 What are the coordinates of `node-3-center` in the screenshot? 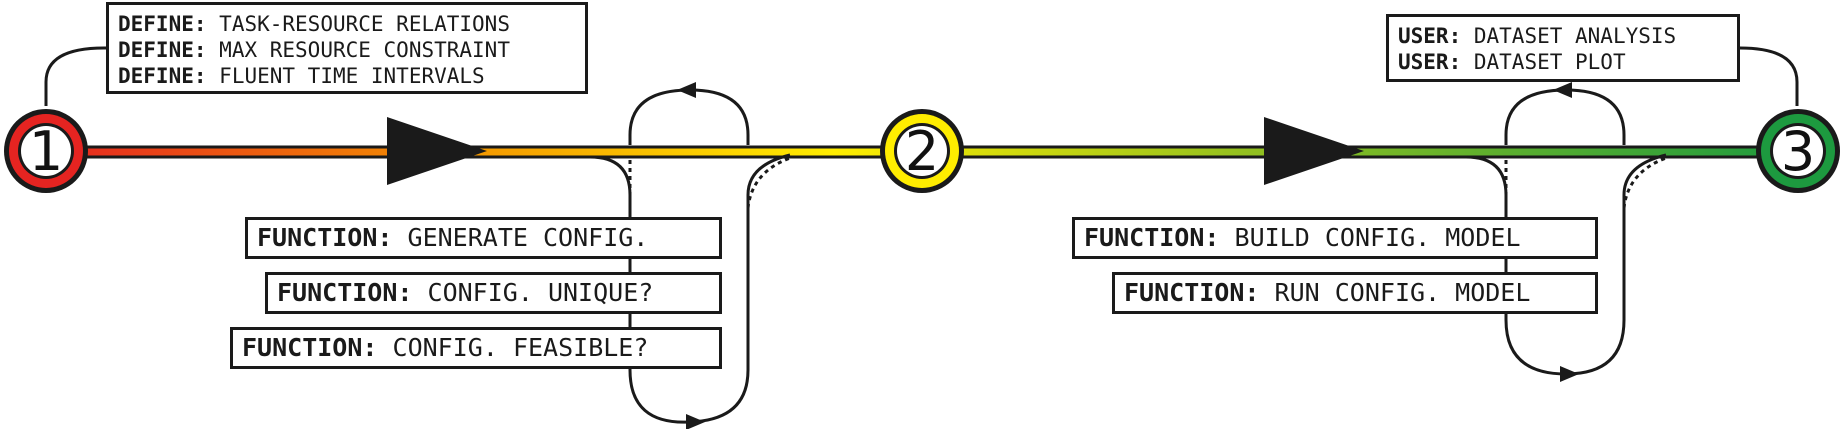 It's located at (1798, 151).